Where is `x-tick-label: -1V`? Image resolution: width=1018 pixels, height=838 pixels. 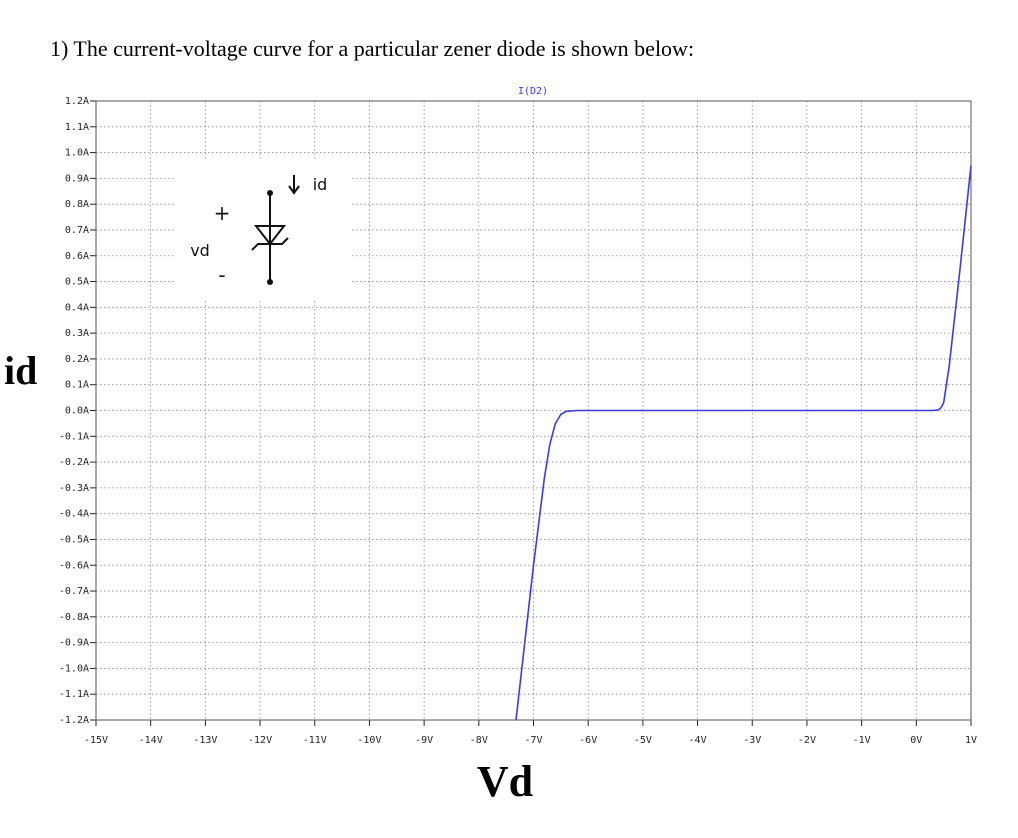 x-tick-label: -1V is located at coordinates (862, 740).